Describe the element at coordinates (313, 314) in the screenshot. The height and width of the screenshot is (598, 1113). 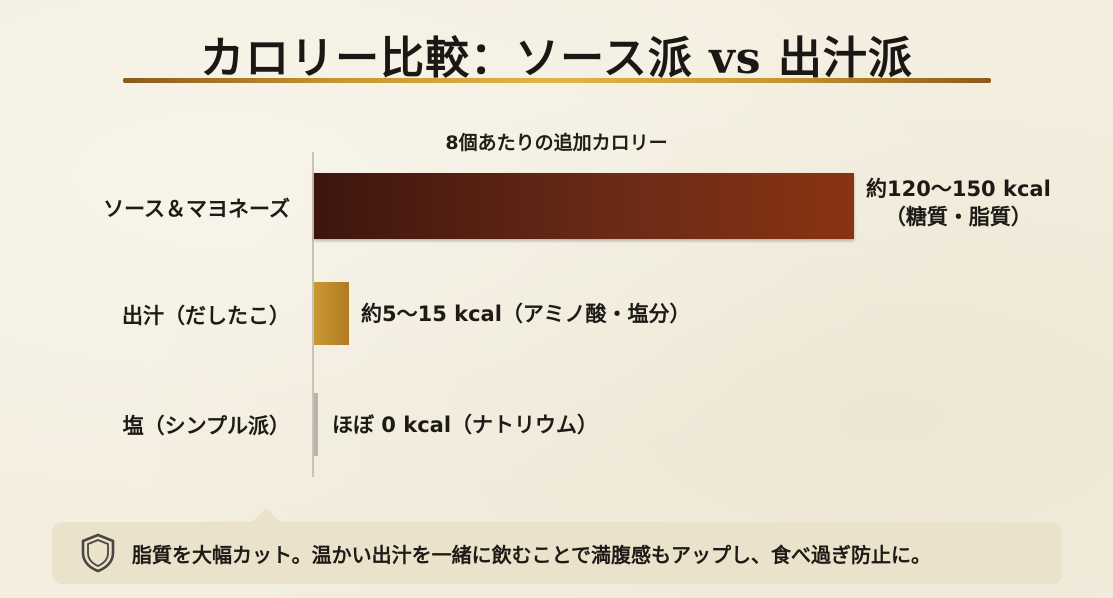
I see `category-axis-line` at that location.